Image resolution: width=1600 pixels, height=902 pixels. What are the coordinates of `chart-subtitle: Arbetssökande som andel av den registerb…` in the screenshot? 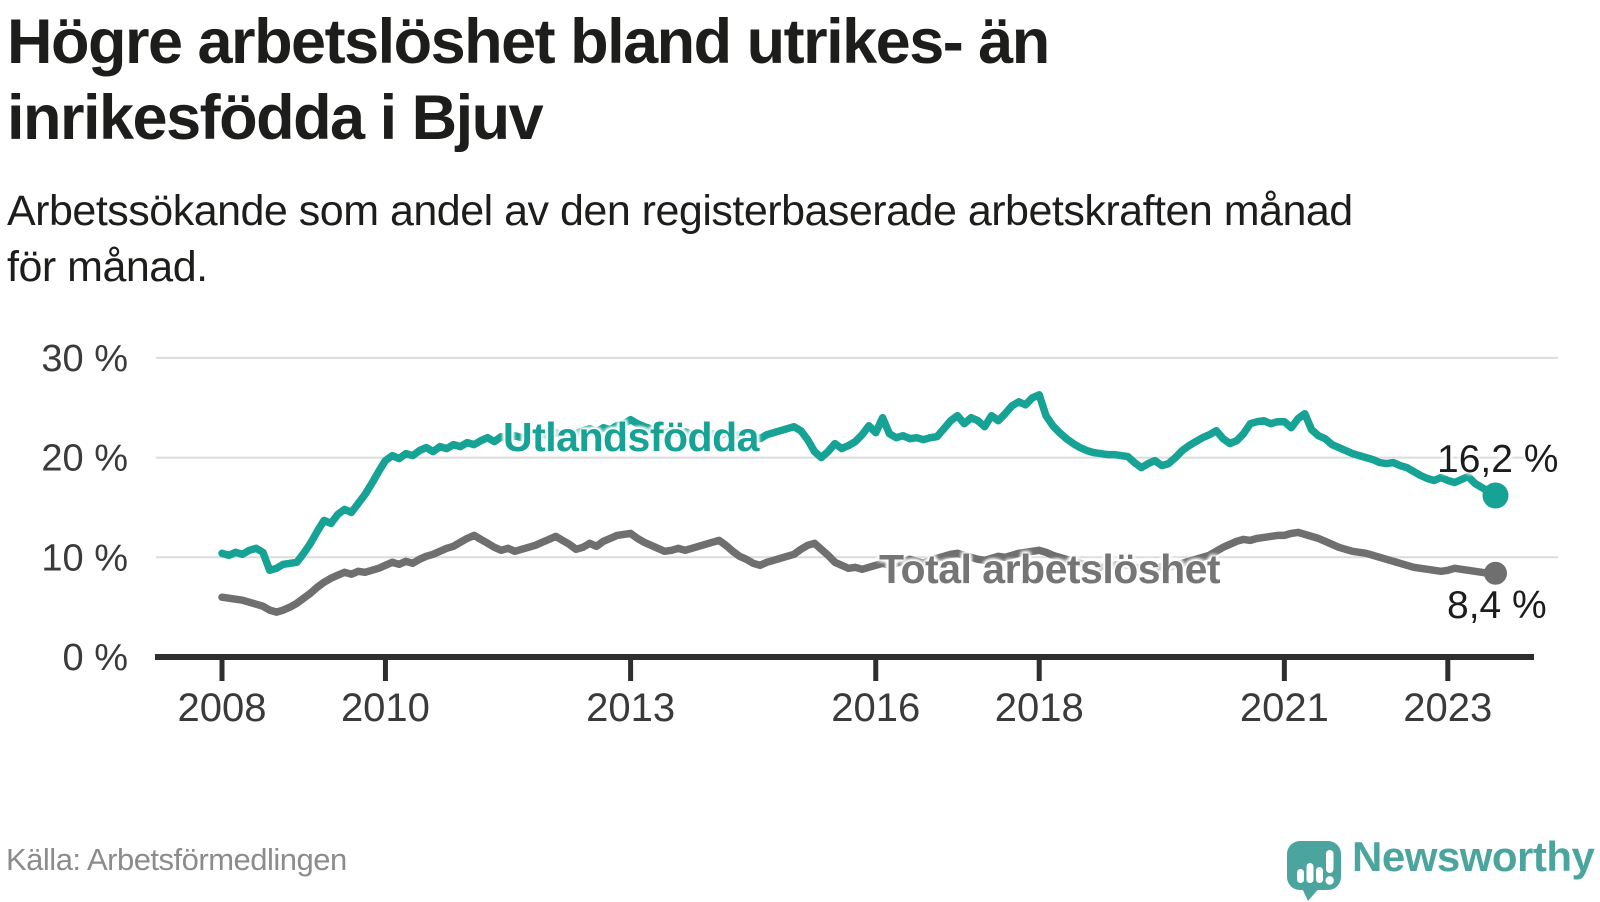 It's located at (787, 240).